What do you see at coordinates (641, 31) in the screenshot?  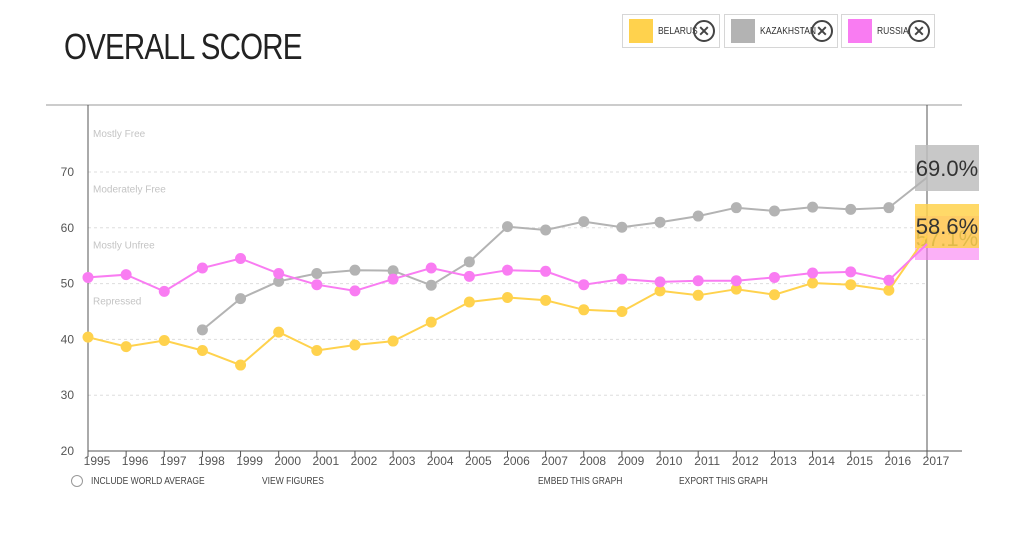 I see `legend-swatch-belarus` at bounding box center [641, 31].